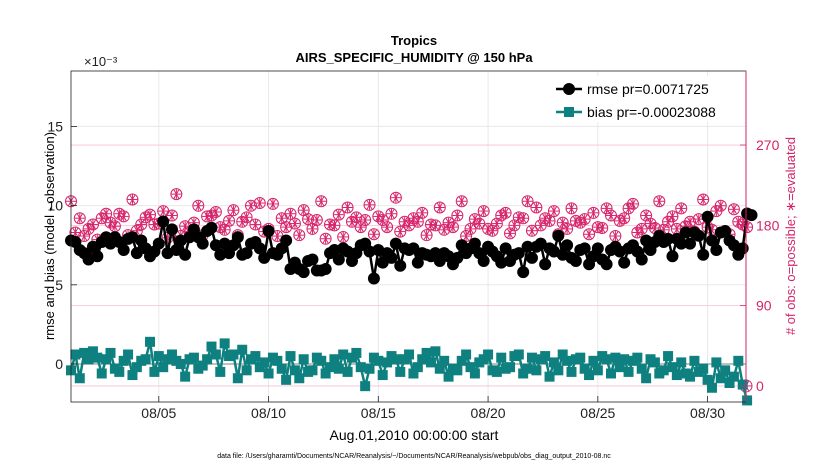 This screenshot has height=470, width=830. What do you see at coordinates (488, 413) in the screenshot?
I see `x-tick-label: 08/20` at bounding box center [488, 413].